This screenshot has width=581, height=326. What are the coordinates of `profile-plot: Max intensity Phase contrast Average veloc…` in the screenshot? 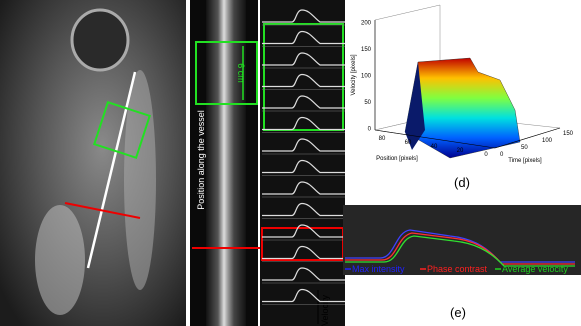 It's located at (462, 262).